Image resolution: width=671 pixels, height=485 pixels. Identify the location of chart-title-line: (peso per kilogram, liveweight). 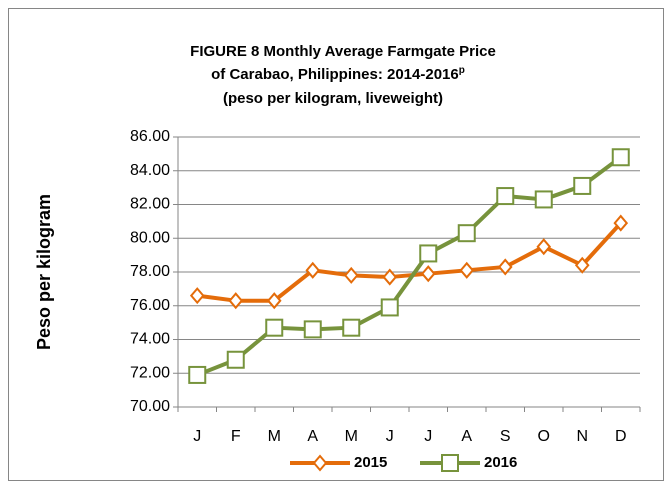
(333, 98).